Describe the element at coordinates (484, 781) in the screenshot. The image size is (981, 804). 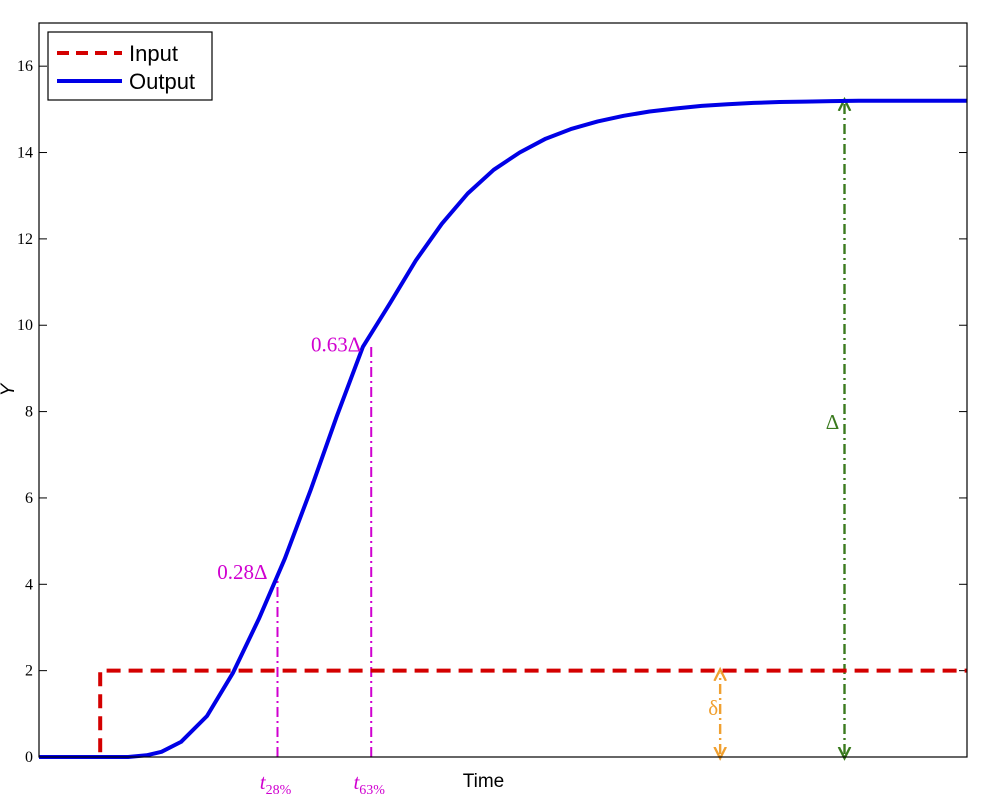
I see `x-axis-title: Time` at that location.